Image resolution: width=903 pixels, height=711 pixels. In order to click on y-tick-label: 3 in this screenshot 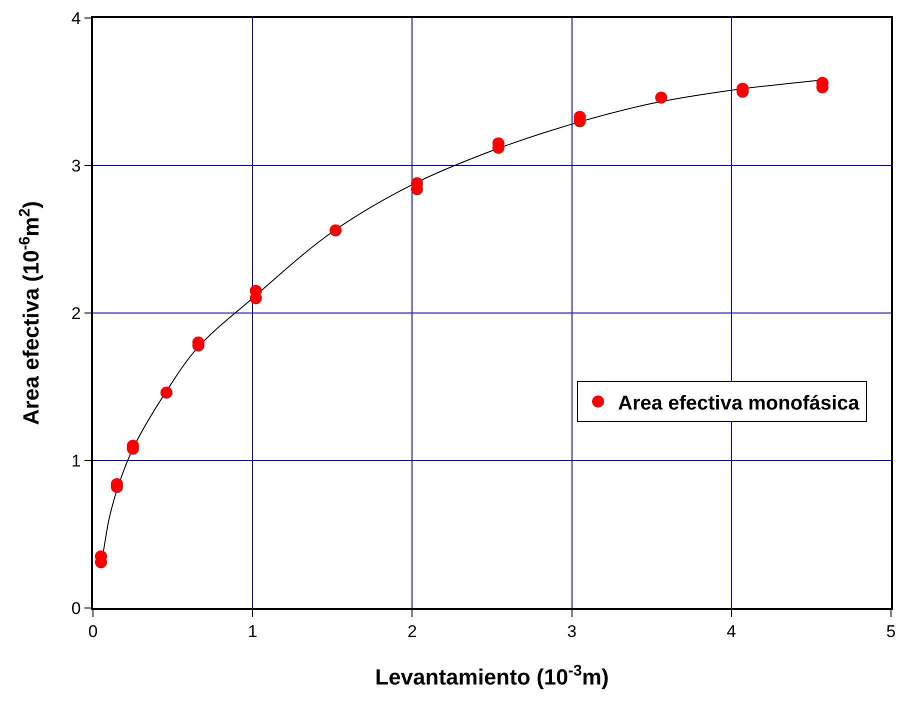, I will do `click(76, 166)`.